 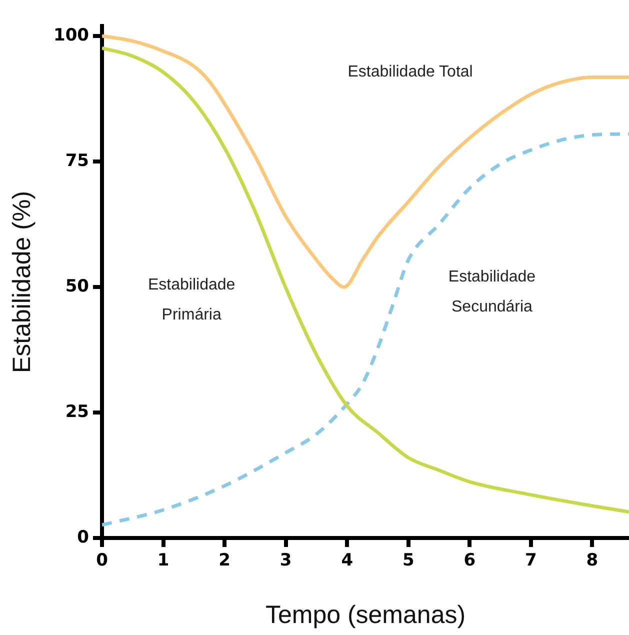 I want to click on x-tick-label: 1, so click(x=163, y=560).